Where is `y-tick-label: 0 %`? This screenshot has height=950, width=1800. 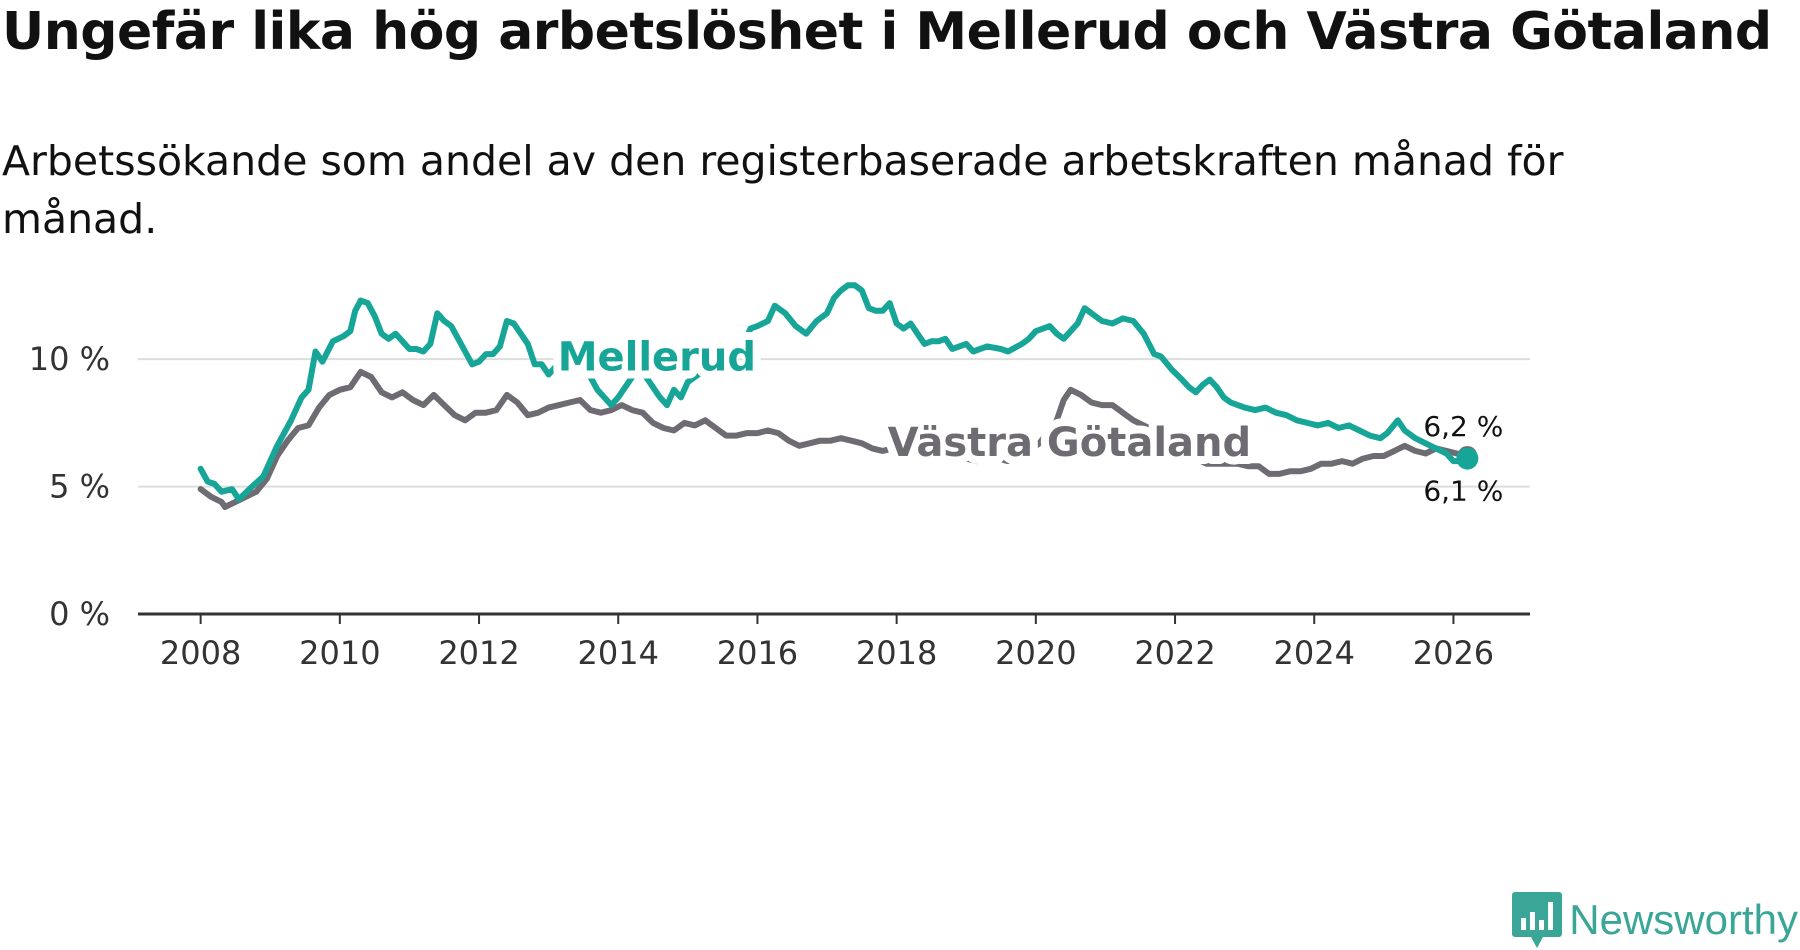 y-tick-label: 0 % is located at coordinates (79, 614).